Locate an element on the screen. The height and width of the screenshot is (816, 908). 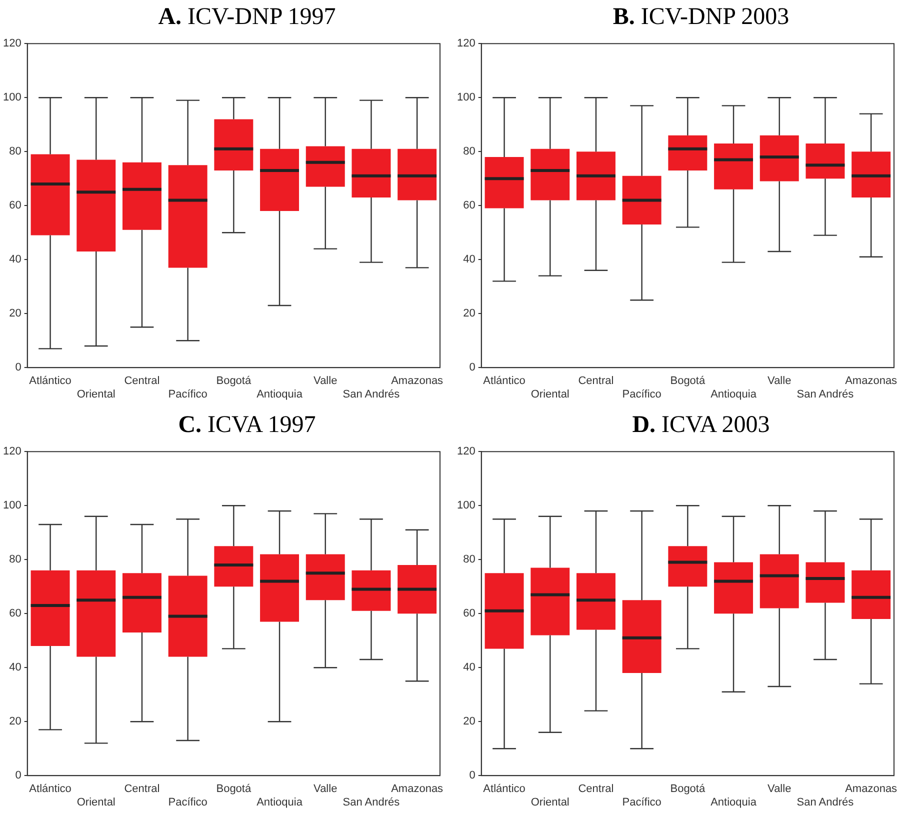
chart-title: C. ICVA 1997 is located at coordinates (247, 425).